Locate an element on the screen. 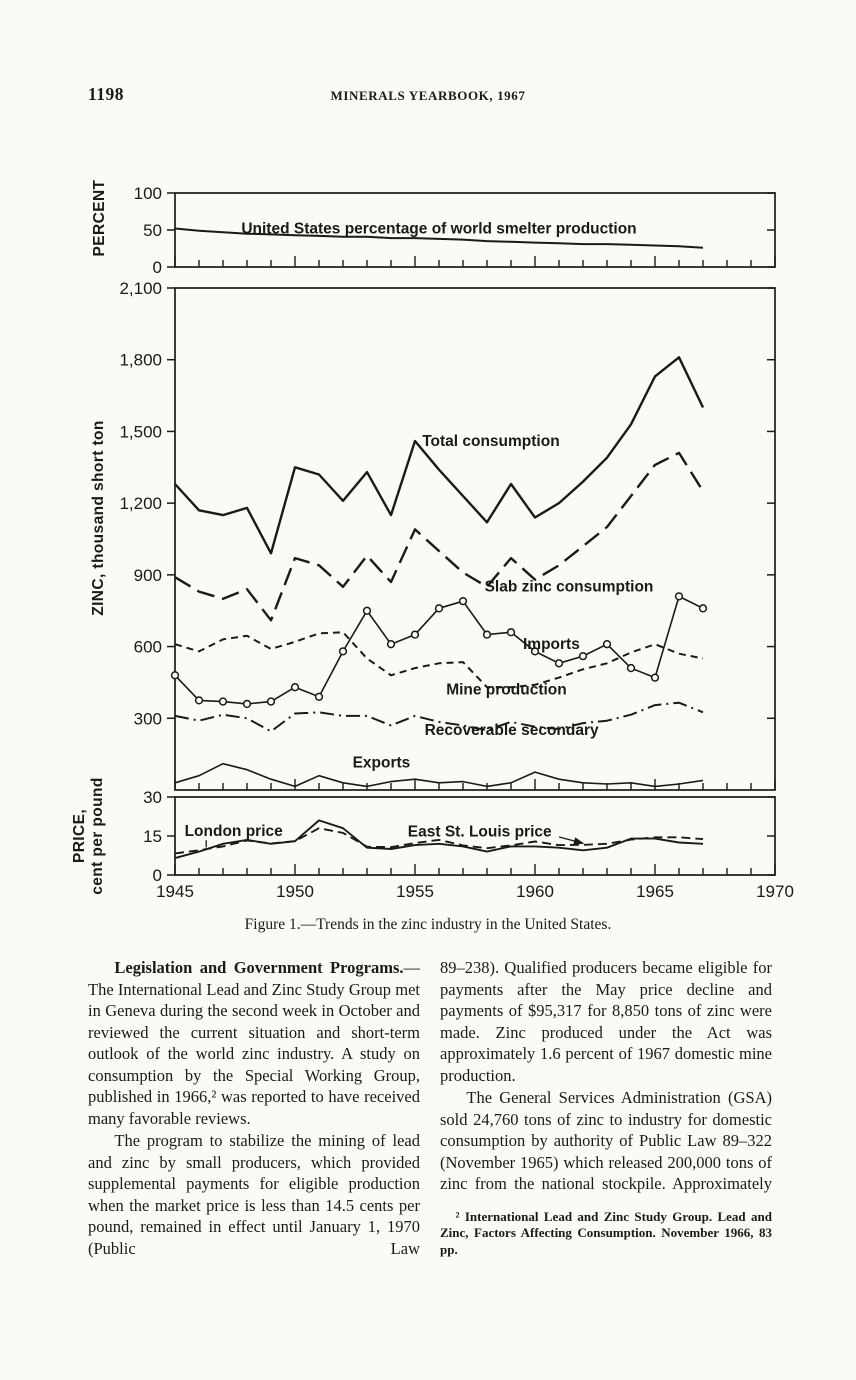 Image resolution: width=856 pixels, height=1380 pixels. east-st-louis-price-line is located at coordinates (439, 841).